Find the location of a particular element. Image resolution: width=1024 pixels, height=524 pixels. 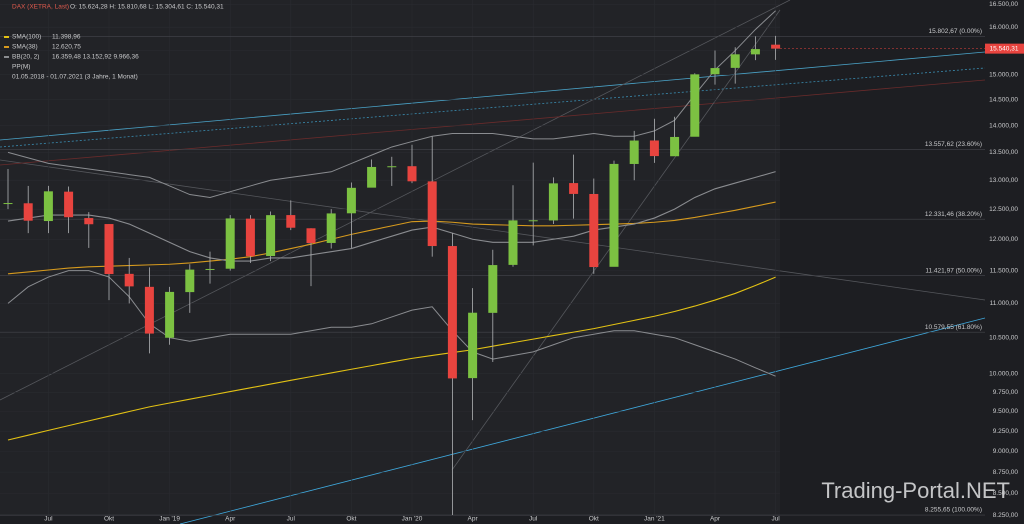

fib-label: 8.255,65 (100.00%) is located at coordinates (953, 510).